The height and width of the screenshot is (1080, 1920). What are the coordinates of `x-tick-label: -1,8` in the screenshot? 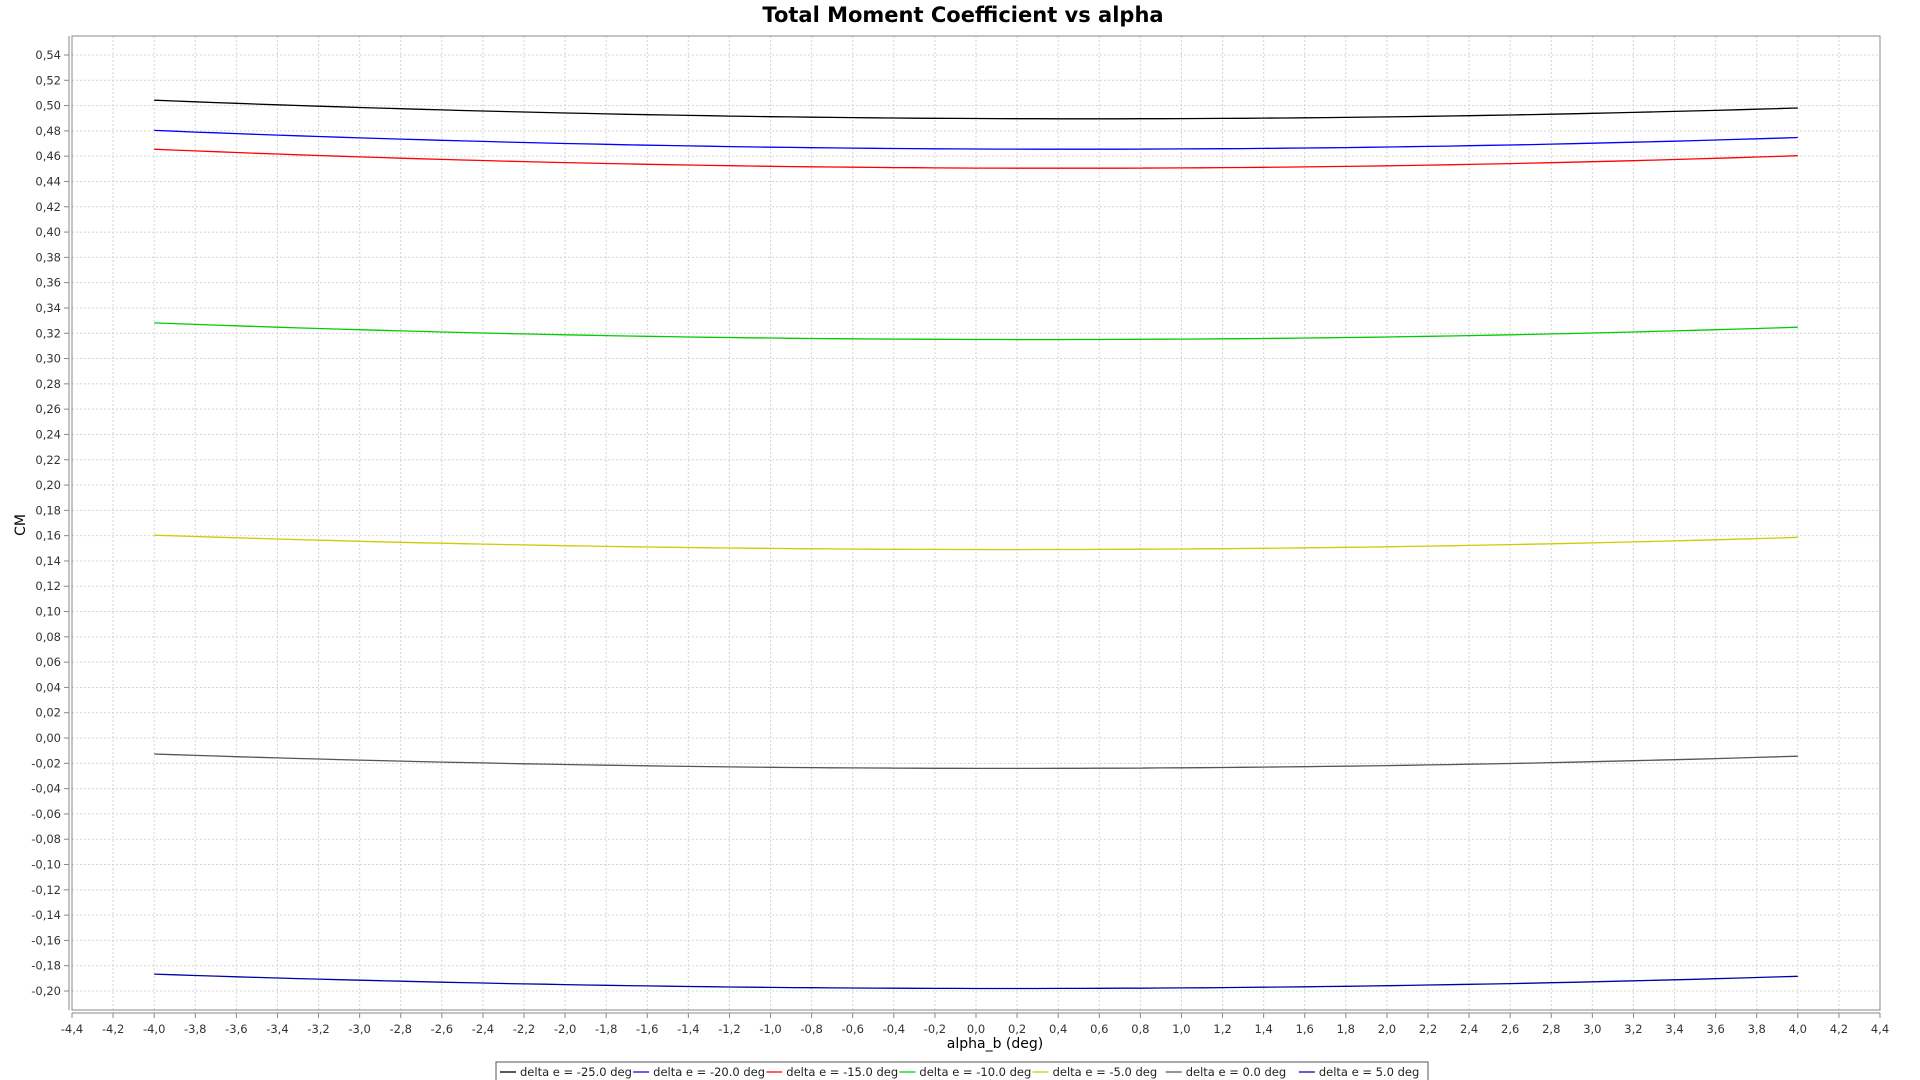 It's located at (606, 1029).